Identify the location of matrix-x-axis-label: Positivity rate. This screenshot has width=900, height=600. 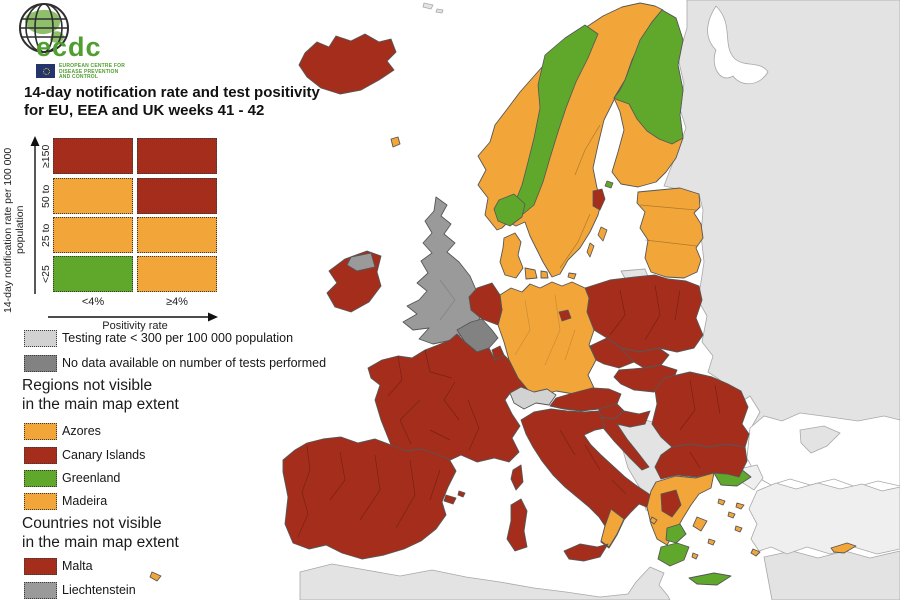
(135, 326).